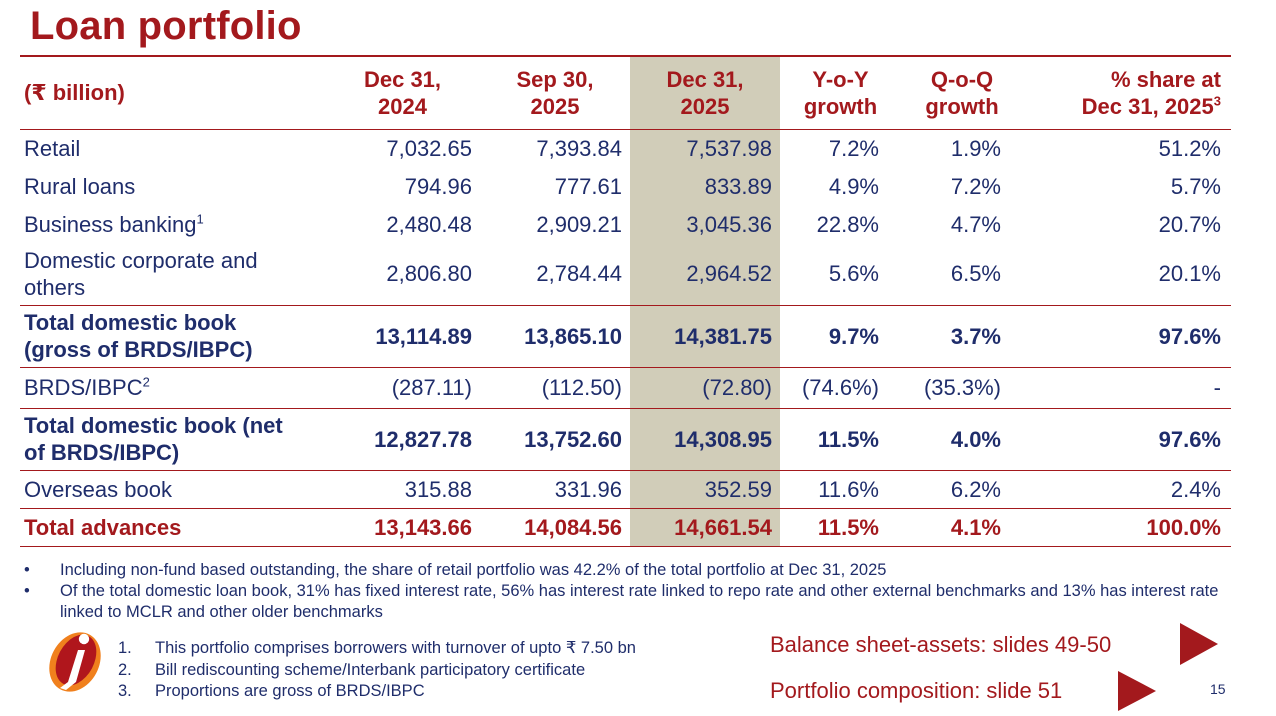 This screenshot has width=1276, height=716. What do you see at coordinates (1127, 489) in the screenshot?
I see `value-share: 2.4%` at bounding box center [1127, 489].